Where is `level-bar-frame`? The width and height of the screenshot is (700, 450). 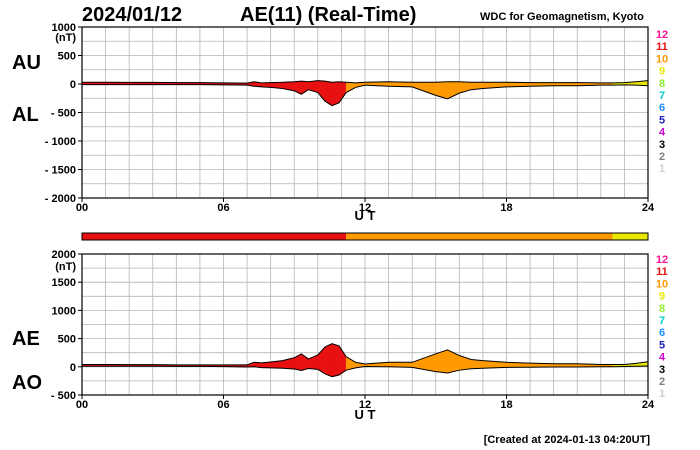 level-bar-frame is located at coordinates (365, 236).